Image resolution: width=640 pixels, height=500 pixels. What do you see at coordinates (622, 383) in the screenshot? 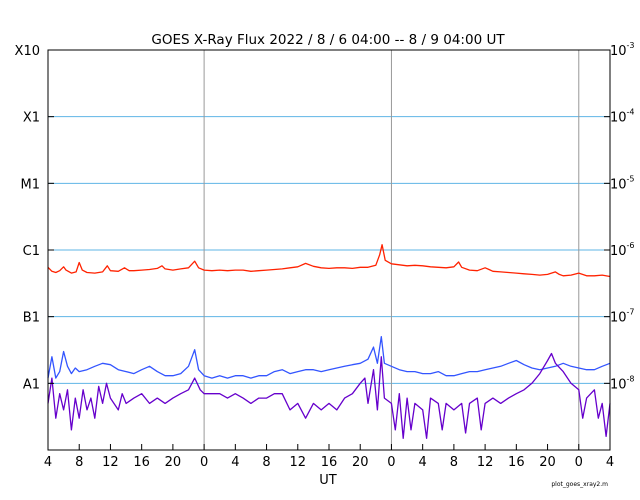
I see `y-right-tick-label-5: 10⁻⁸` at bounding box center [622, 383].